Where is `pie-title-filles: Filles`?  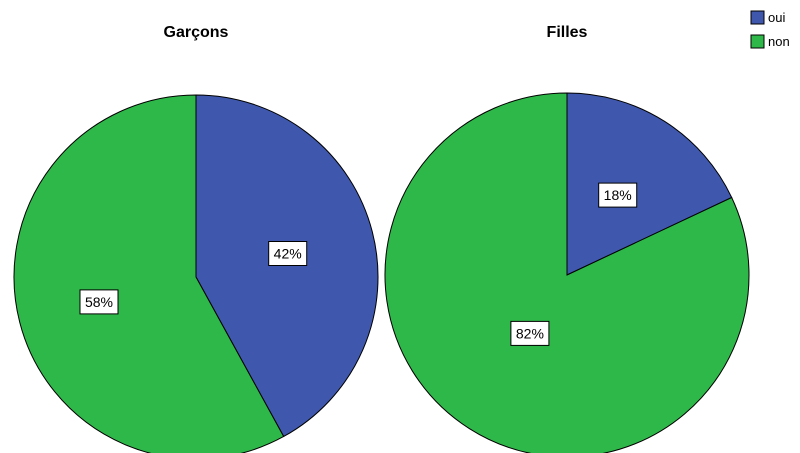 pie-title-filles: Filles is located at coordinates (567, 32).